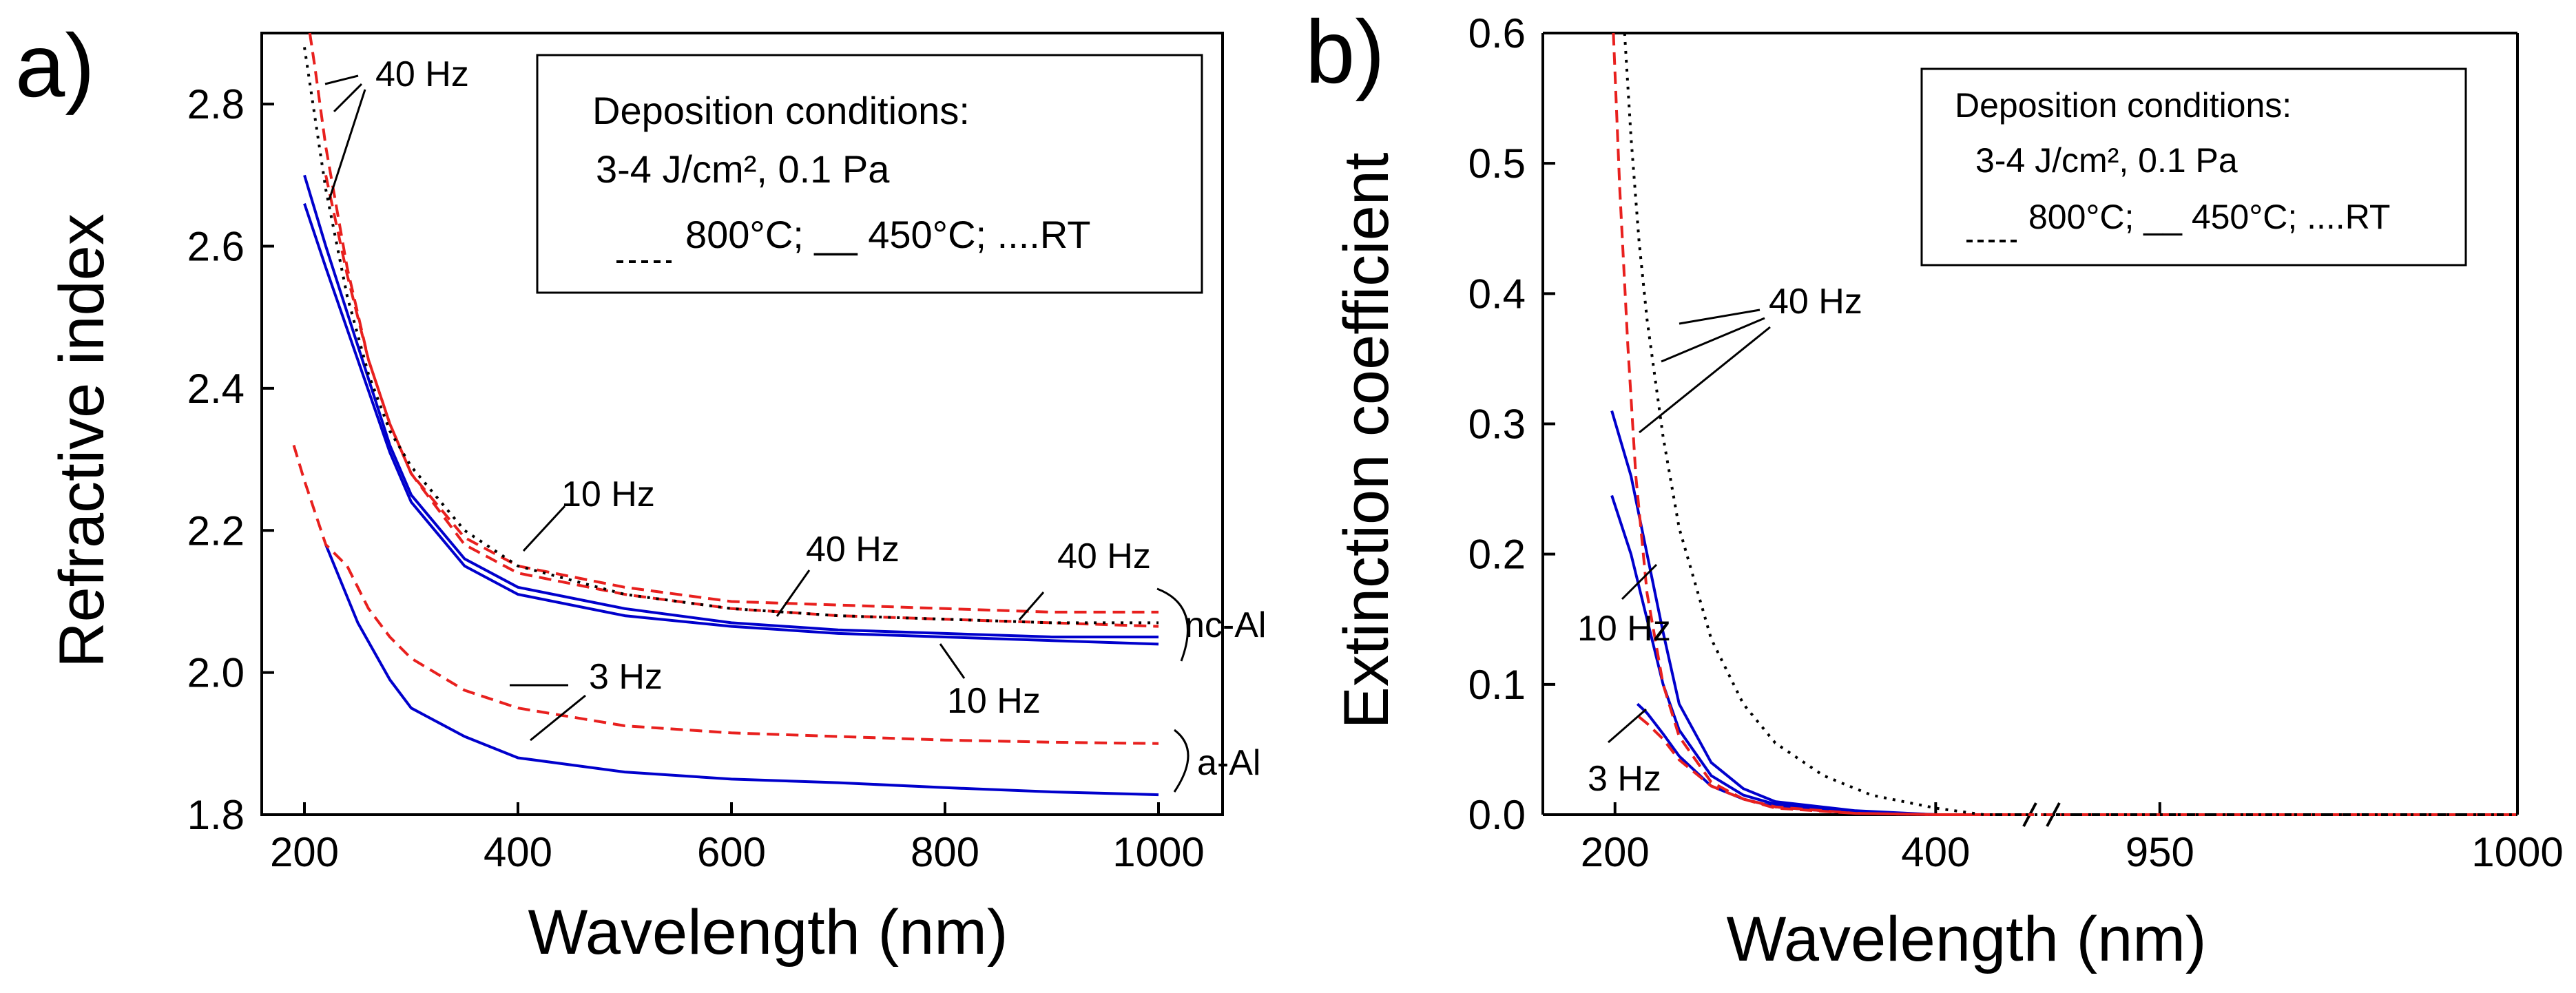 This screenshot has width=2576, height=993. I want to click on panel-a-legend-title: Deposition conditions:, so click(781, 110).